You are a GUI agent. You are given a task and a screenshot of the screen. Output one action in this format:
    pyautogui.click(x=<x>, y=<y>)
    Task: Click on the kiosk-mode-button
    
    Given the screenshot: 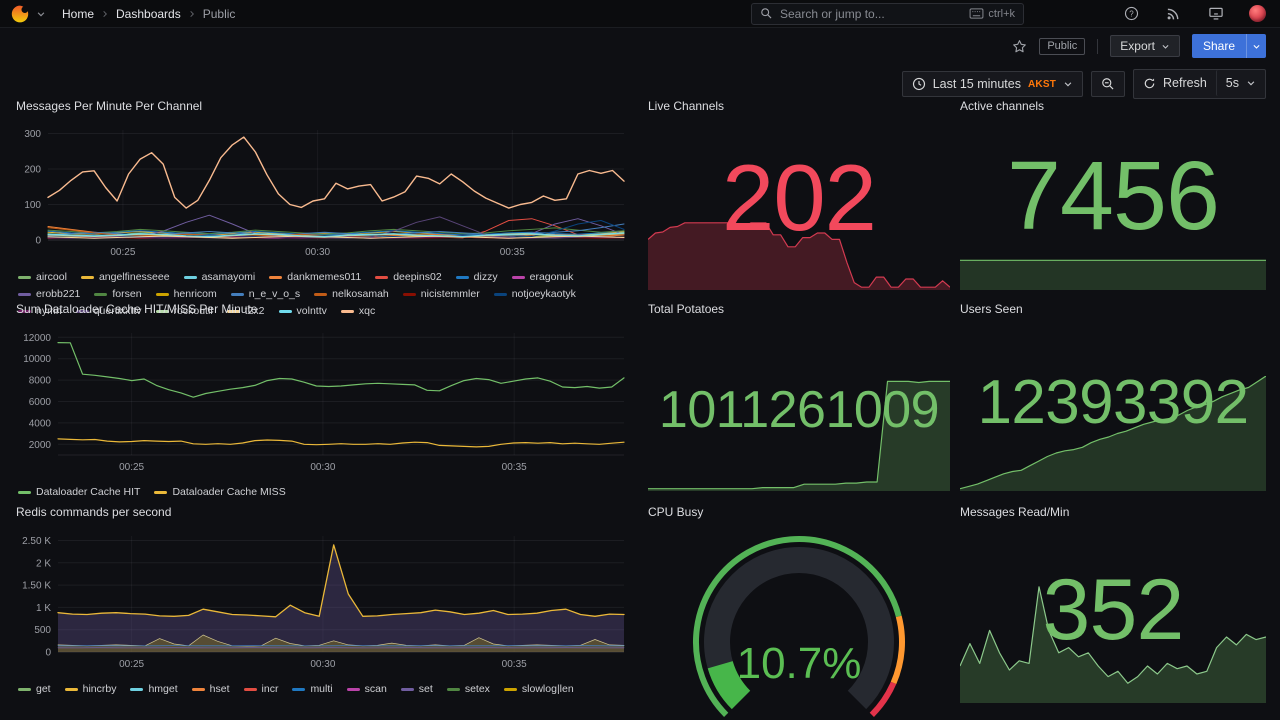 What is the action you would take?
    pyautogui.click(x=1216, y=13)
    